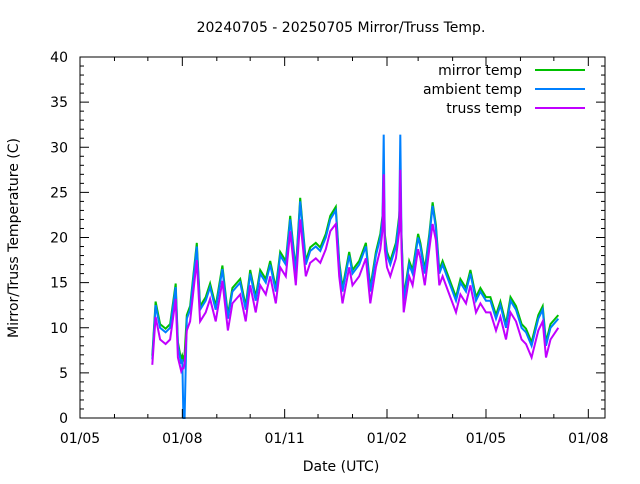  I want to click on y-tick-label: 5, so click(63, 374).